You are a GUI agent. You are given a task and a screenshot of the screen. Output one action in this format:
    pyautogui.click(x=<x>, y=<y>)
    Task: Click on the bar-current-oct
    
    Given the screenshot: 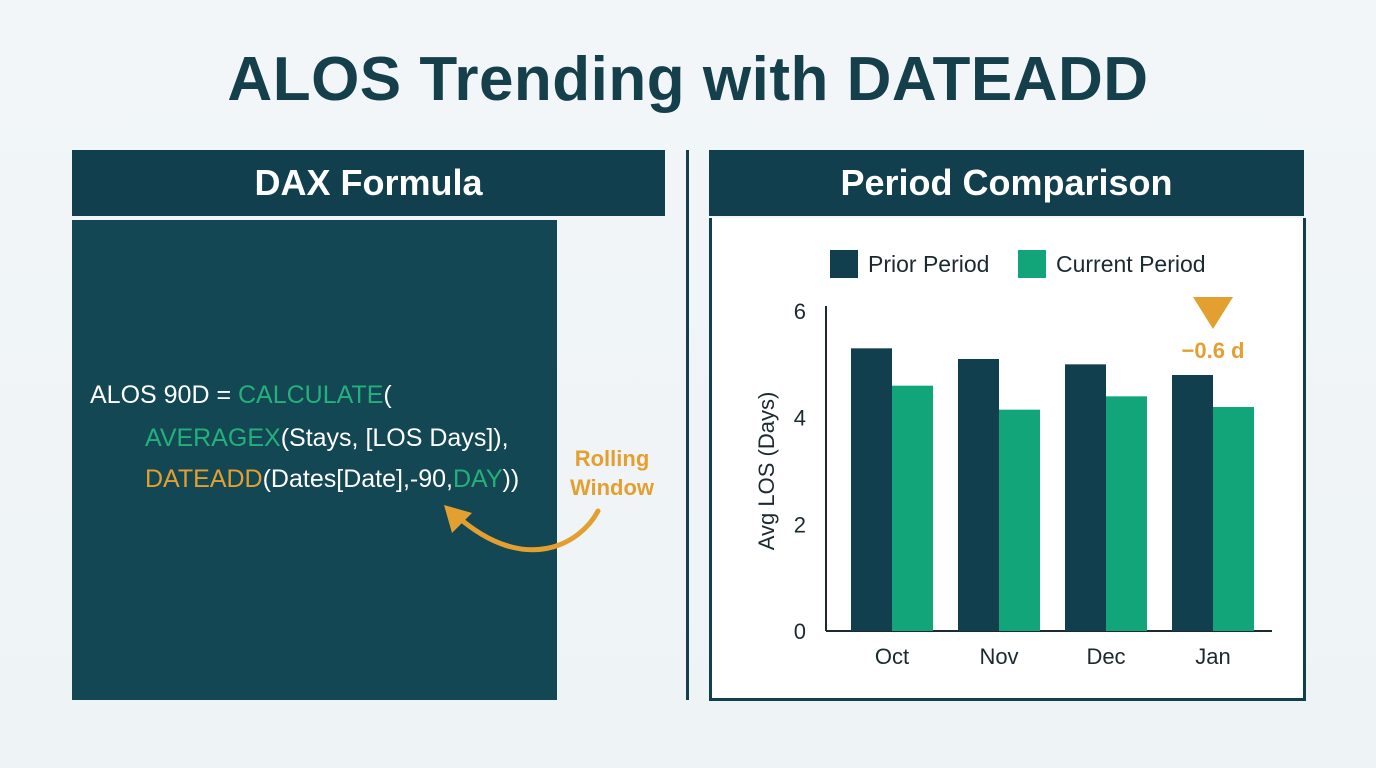 What is the action you would take?
    pyautogui.click(x=912, y=508)
    